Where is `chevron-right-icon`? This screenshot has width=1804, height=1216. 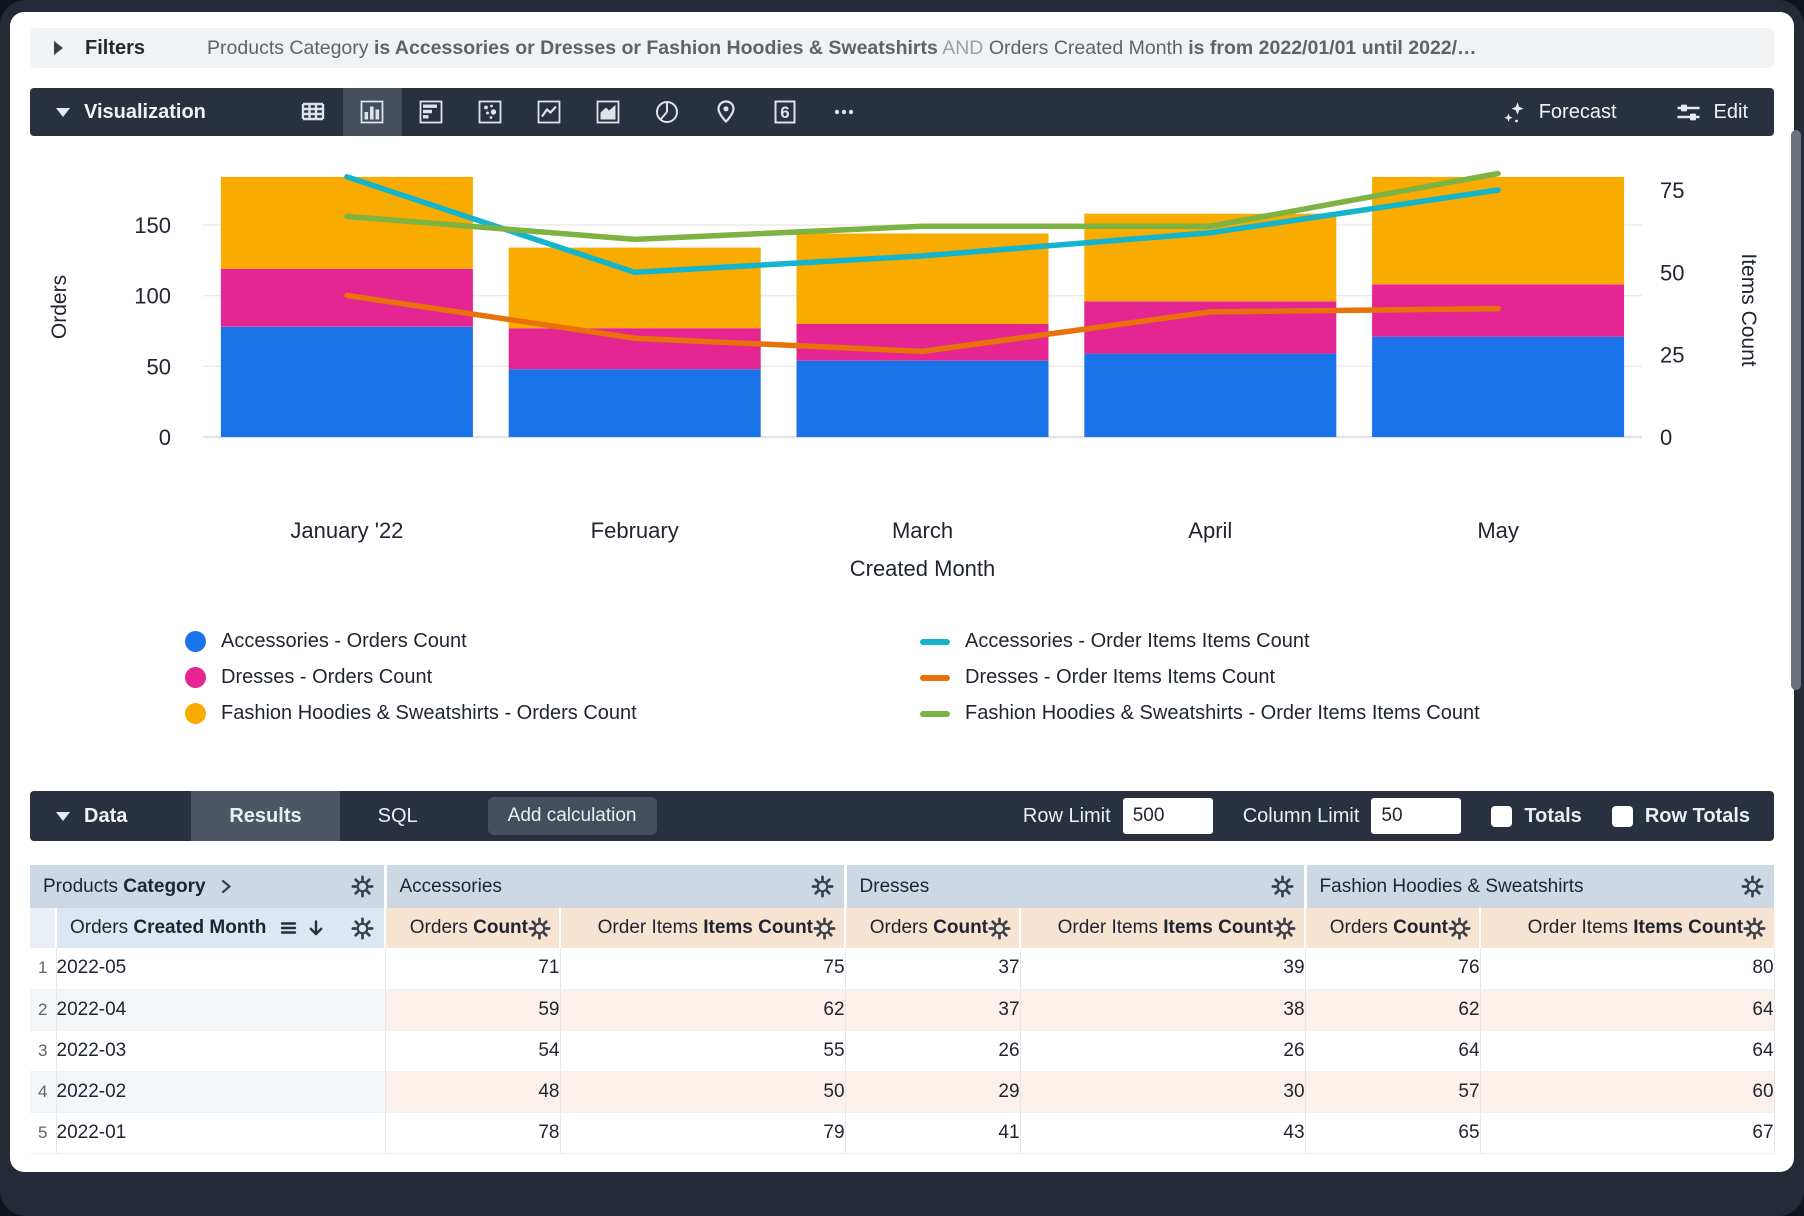
chevron-right-icon is located at coordinates (225, 886).